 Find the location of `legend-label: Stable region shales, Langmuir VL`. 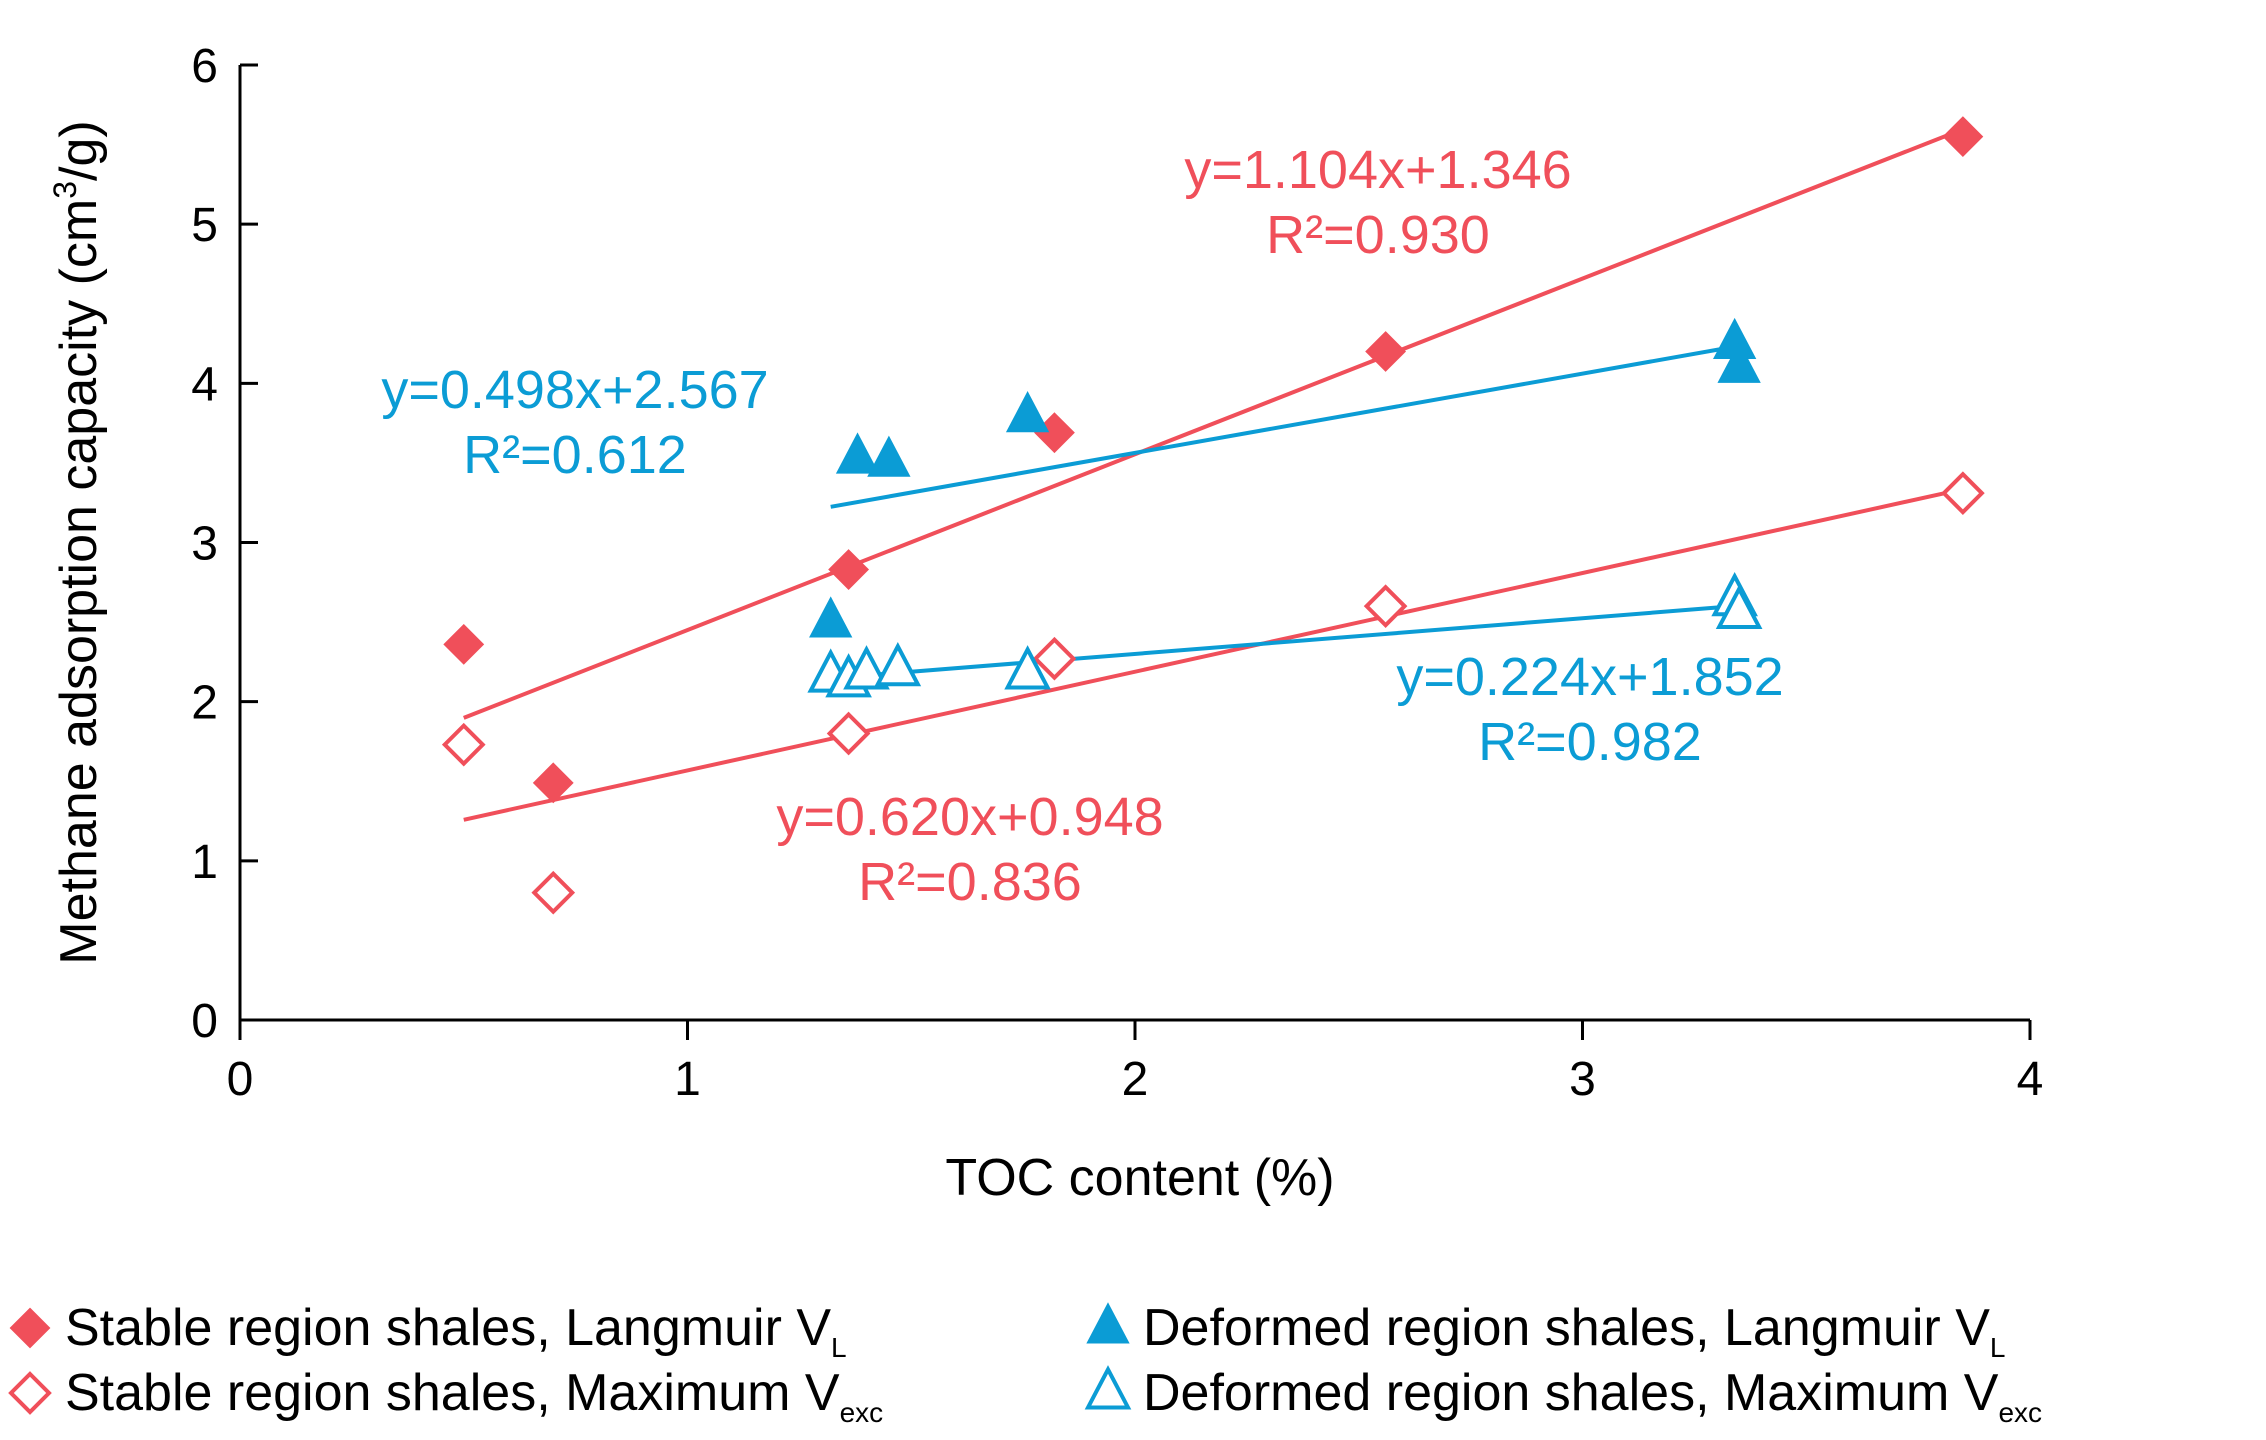

legend-label: Stable region shales, Langmuir VL is located at coordinates (456, 1331).